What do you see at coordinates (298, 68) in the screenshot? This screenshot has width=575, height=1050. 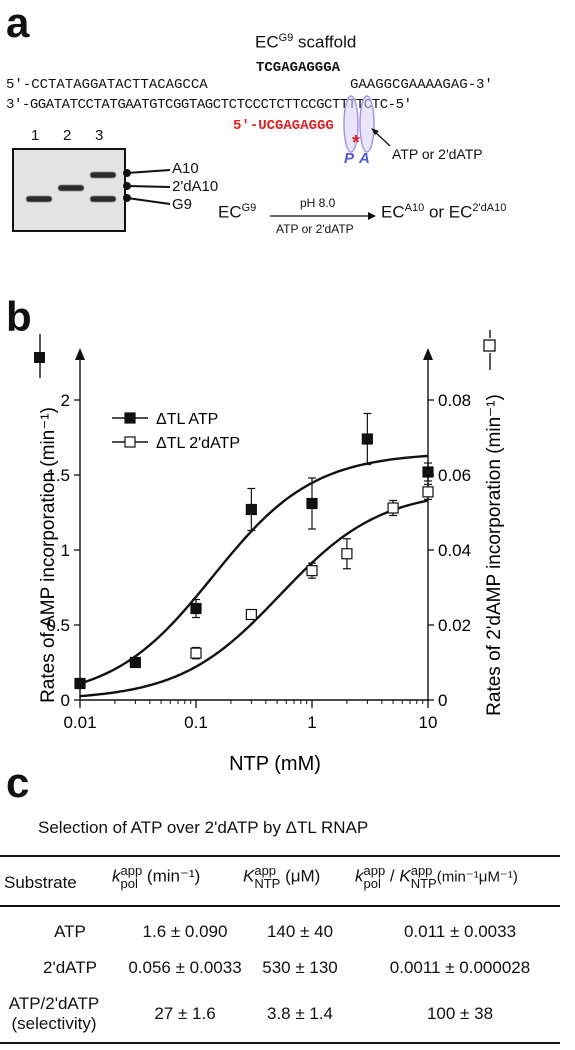 I see `template-bubble: TCGAGAGGGA` at bounding box center [298, 68].